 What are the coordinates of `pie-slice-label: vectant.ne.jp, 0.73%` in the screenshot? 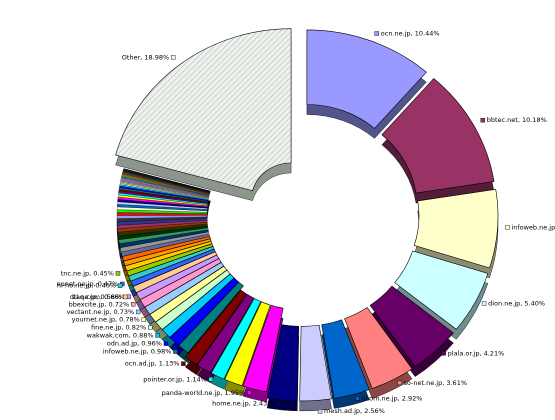 It's located at (101, 312).